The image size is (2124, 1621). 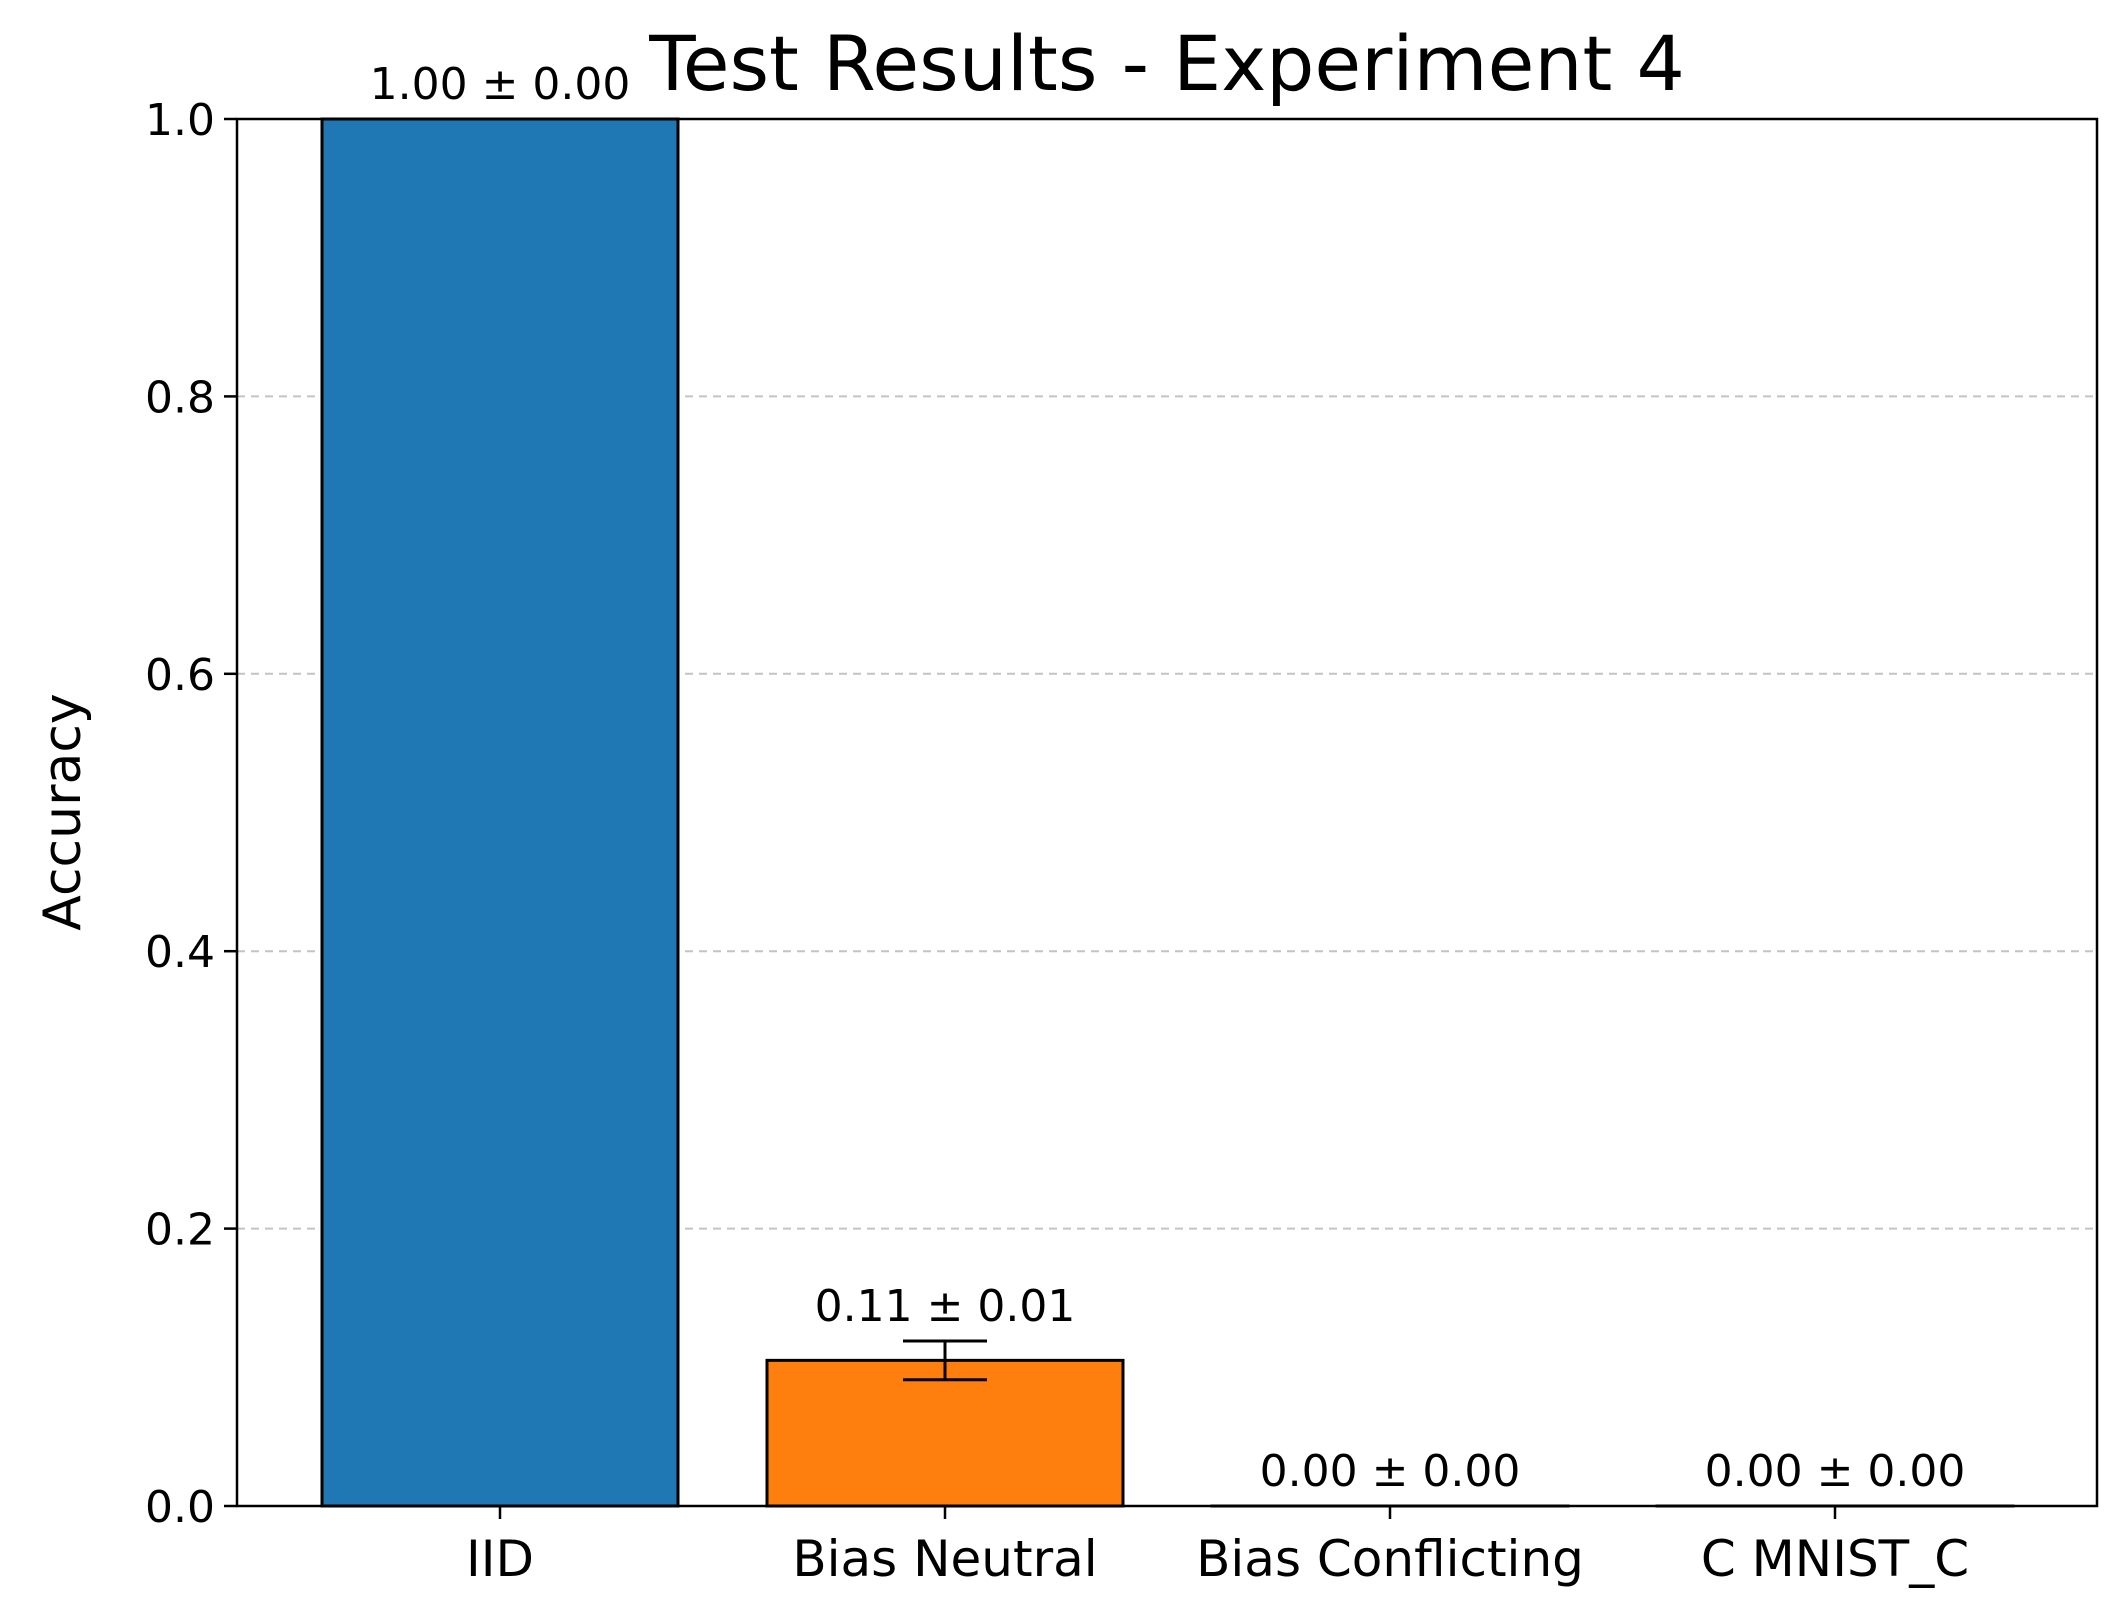 What do you see at coordinates (1390, 1559) in the screenshot?
I see `x-tick-label: Bias Conflicting` at bounding box center [1390, 1559].